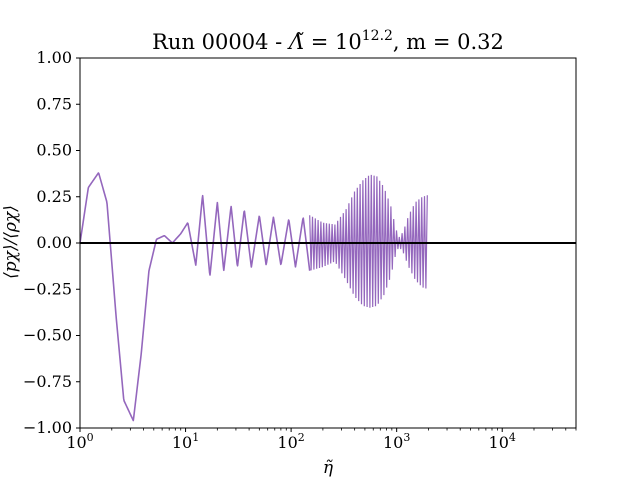 The width and height of the screenshot is (640, 480). I want to click on y-tick-label-4: 0.00, so click(54, 242).